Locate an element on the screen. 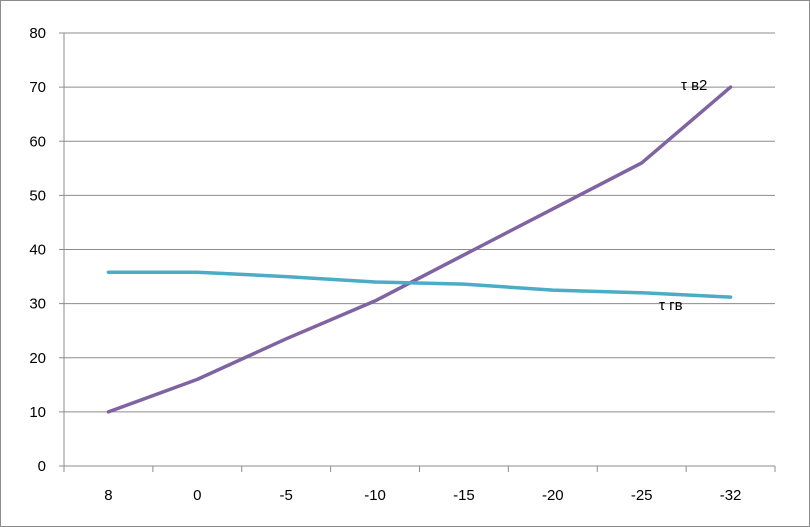  y-tick-label: 60 is located at coordinates (37, 141).